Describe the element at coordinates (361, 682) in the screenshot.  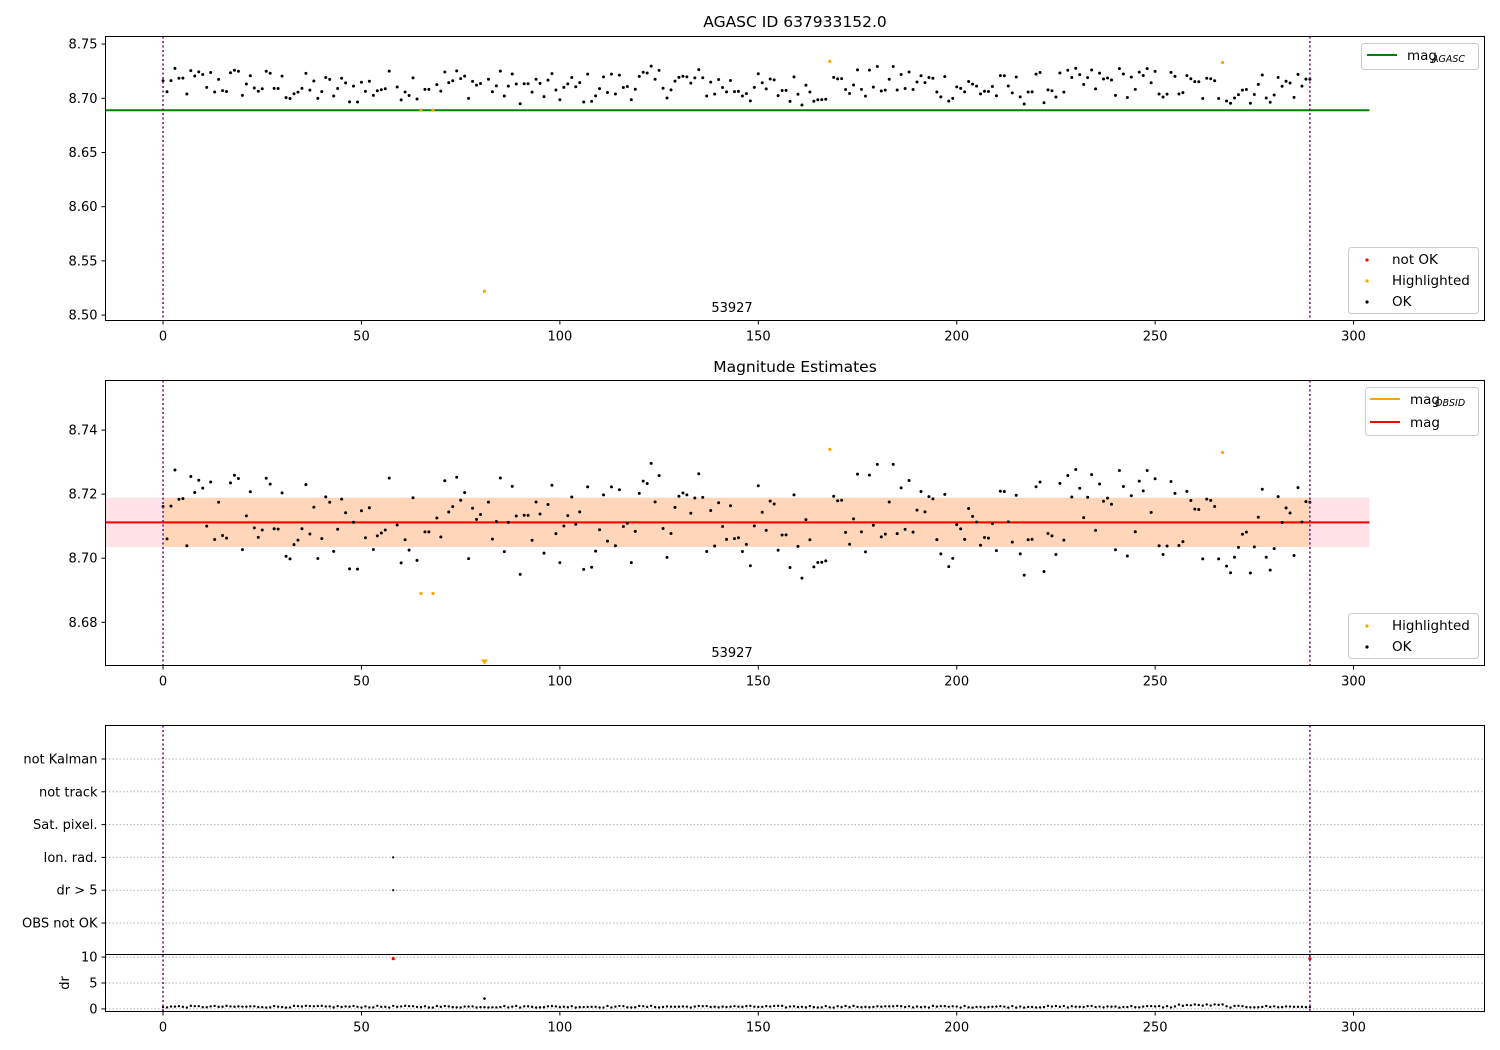
I see `magnitude-xtick-label: 50` at that location.